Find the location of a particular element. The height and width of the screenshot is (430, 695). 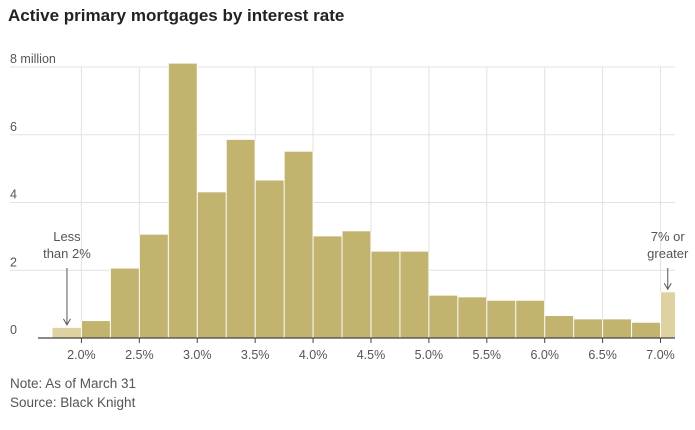

y-tick-label: 6 is located at coordinates (13, 127).